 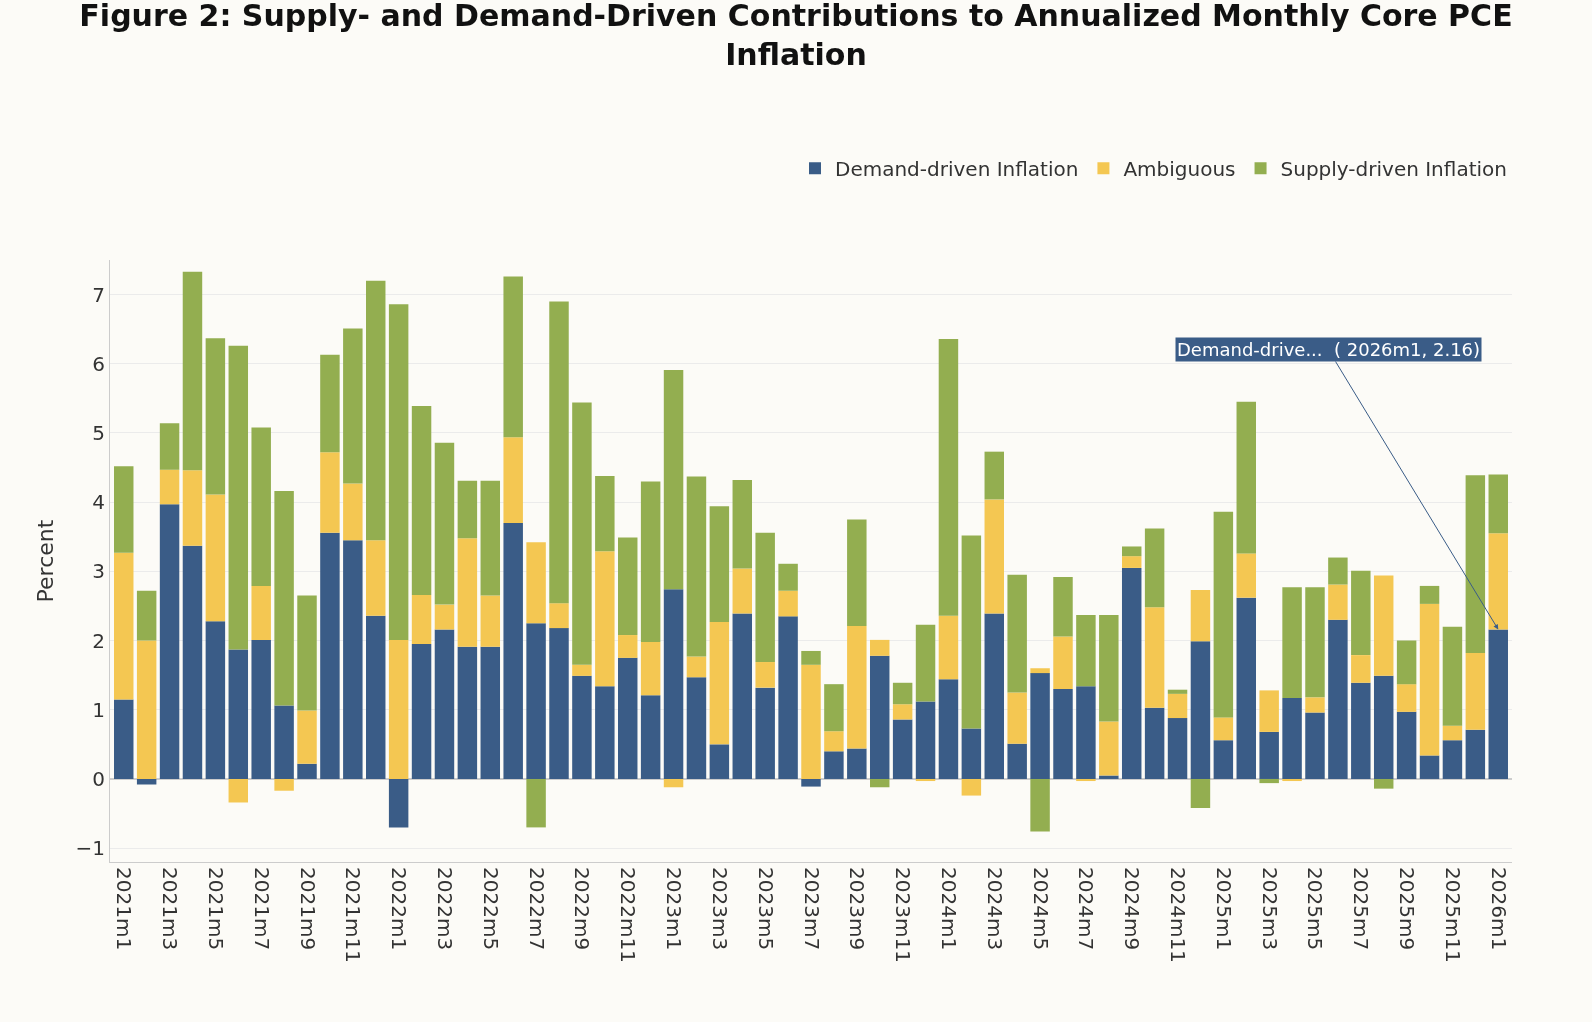 I want to click on x-tick-label: 2021m9, so click(x=307, y=909).